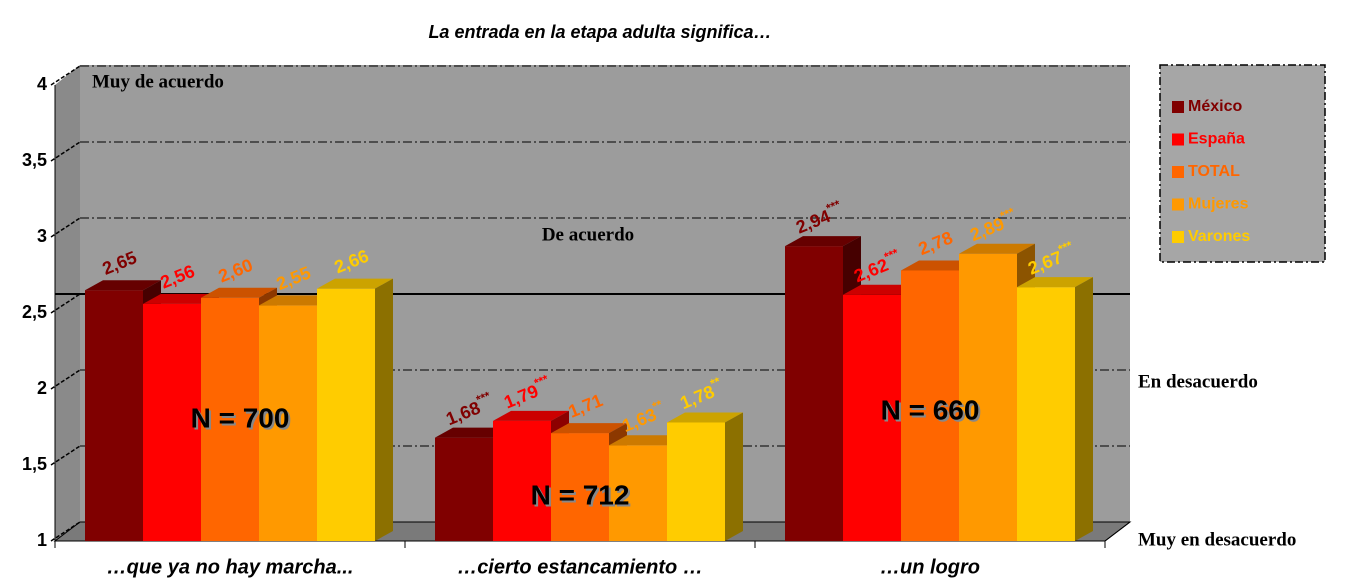  I want to click on n-label: N = 660, so click(930, 409).